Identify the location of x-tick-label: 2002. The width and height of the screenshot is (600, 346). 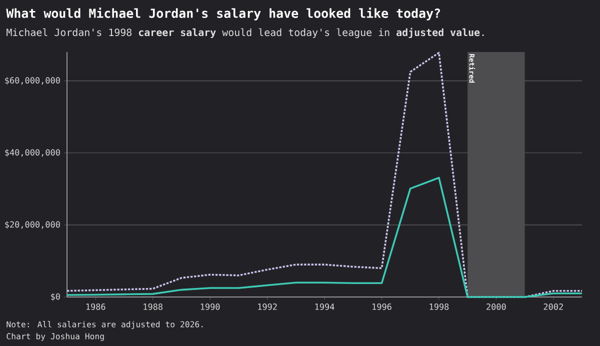
(553, 307).